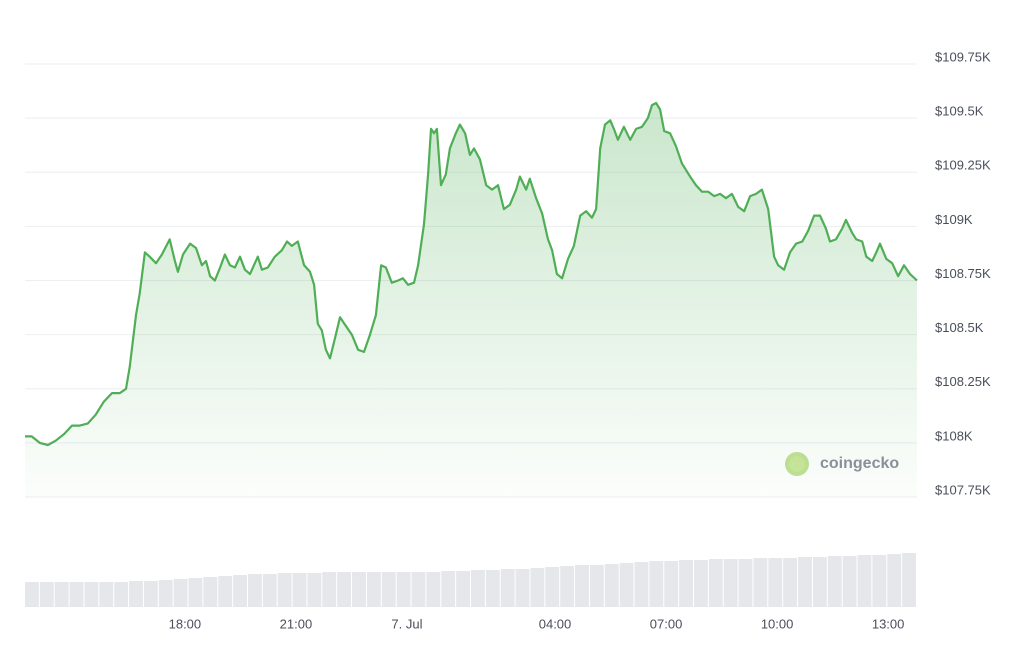  I want to click on x-tick-label: 04:00, so click(555, 623).